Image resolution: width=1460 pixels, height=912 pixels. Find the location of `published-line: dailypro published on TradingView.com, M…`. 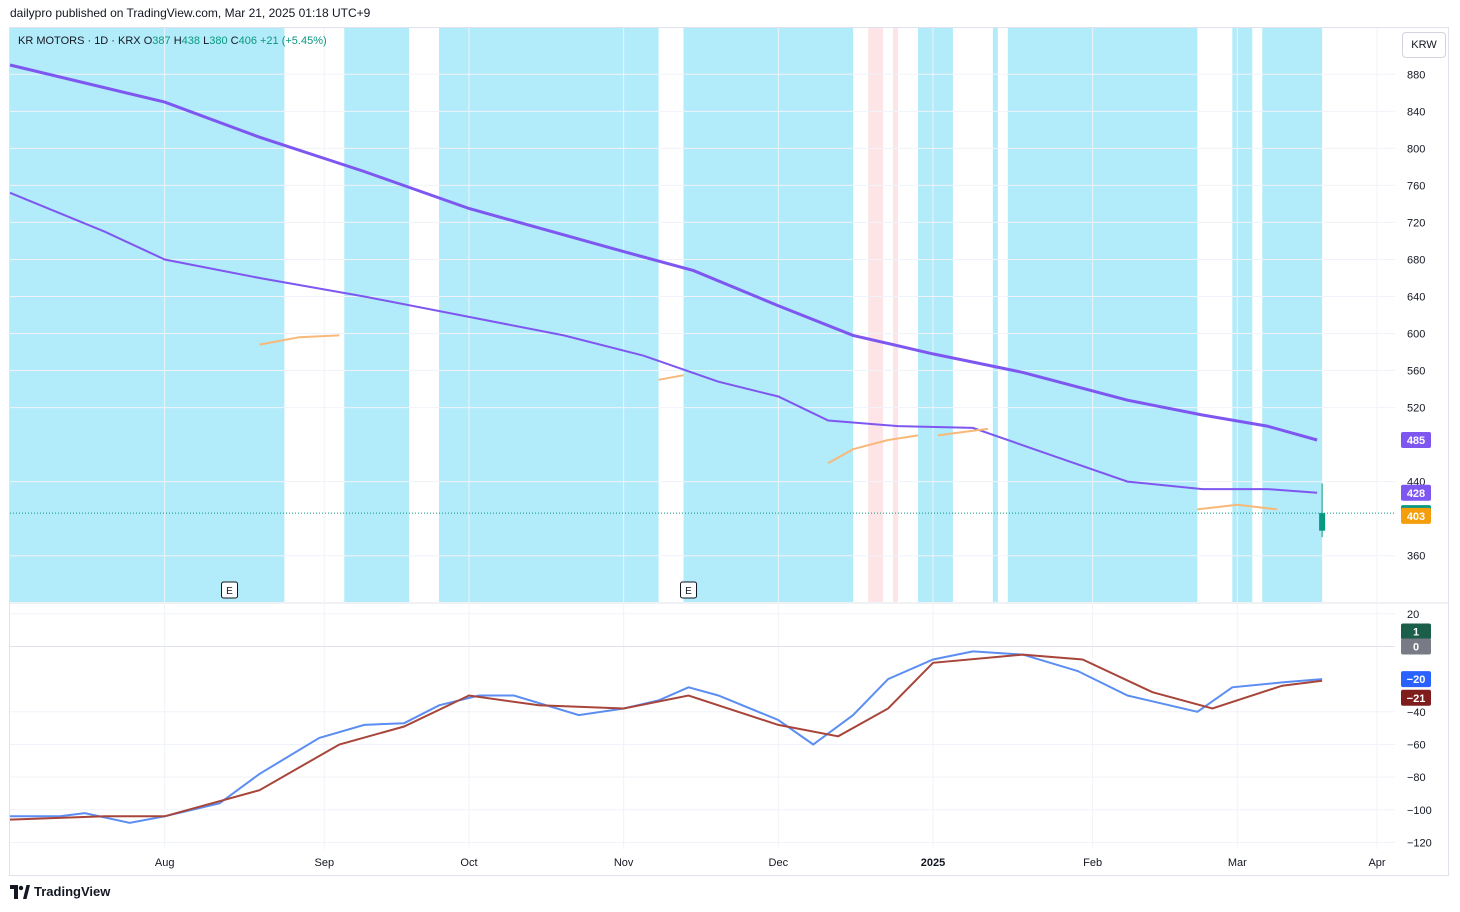

published-line: dailypro published on TradingView.com, M… is located at coordinates (190, 13).